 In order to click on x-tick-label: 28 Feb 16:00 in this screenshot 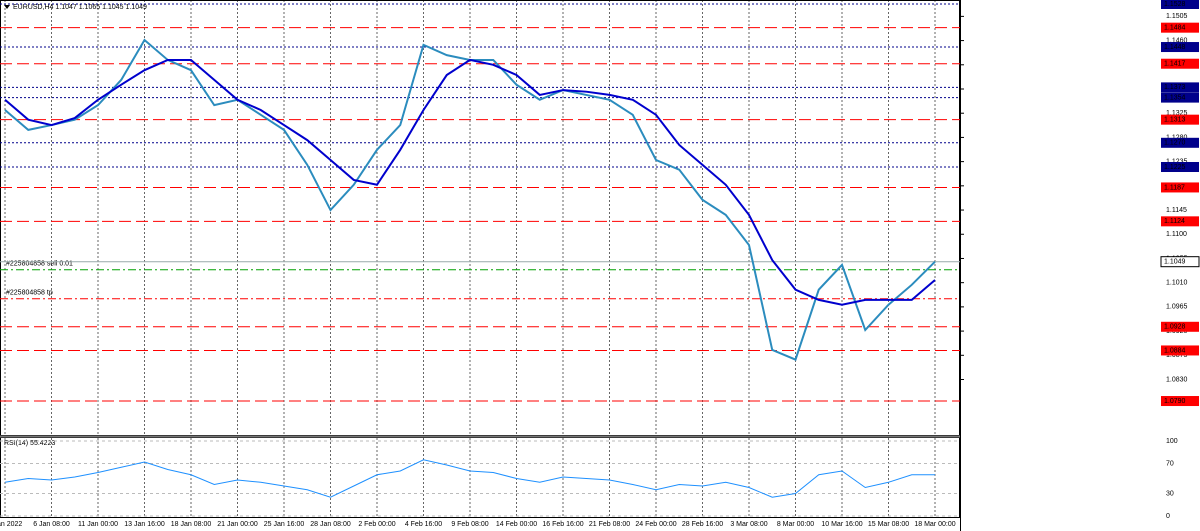, I will do `click(702, 524)`.